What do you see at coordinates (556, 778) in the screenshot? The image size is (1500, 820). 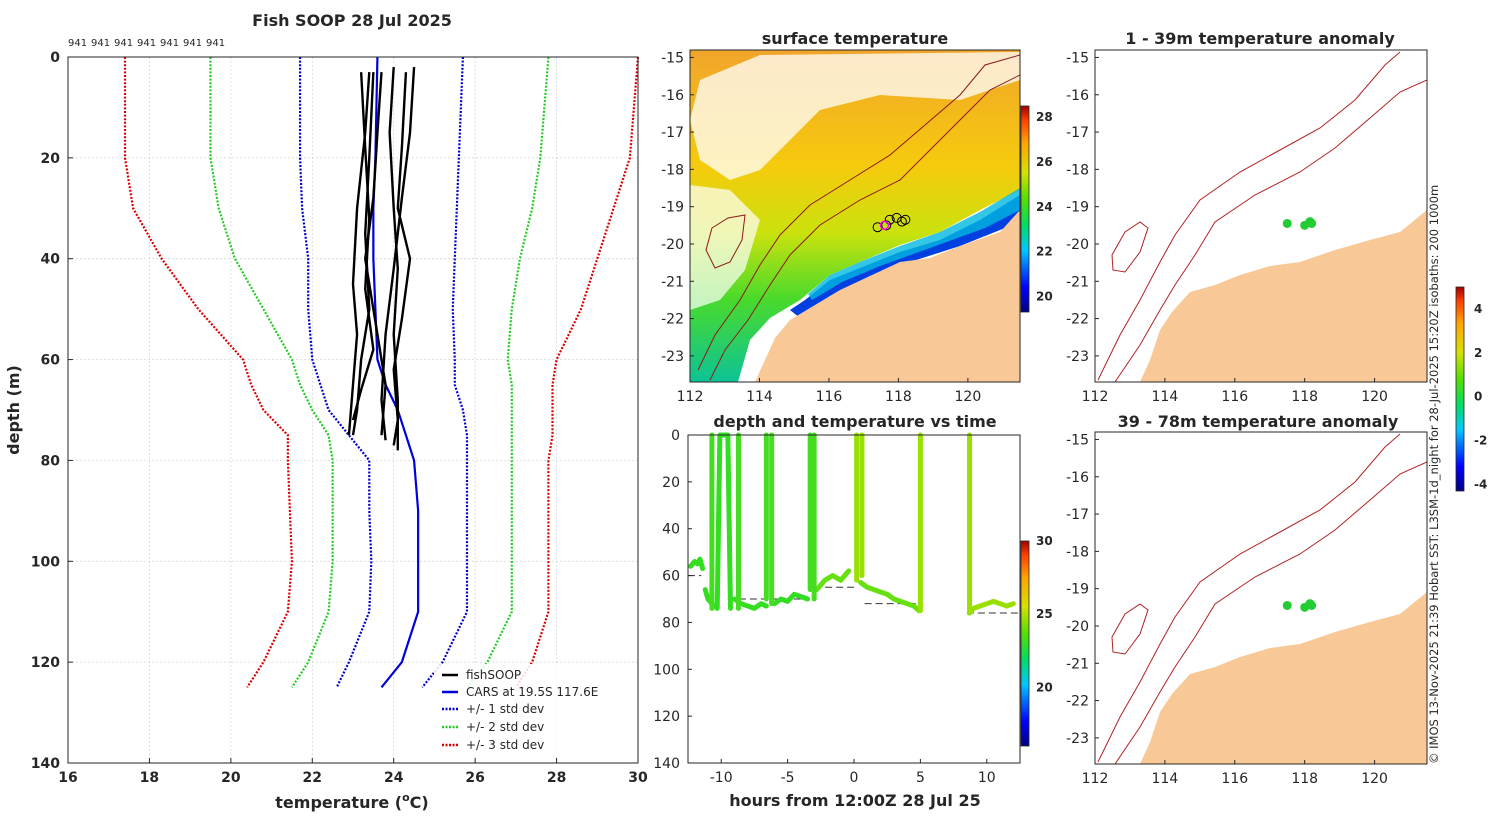 I see `profile-x-tick-6: 28` at bounding box center [556, 778].